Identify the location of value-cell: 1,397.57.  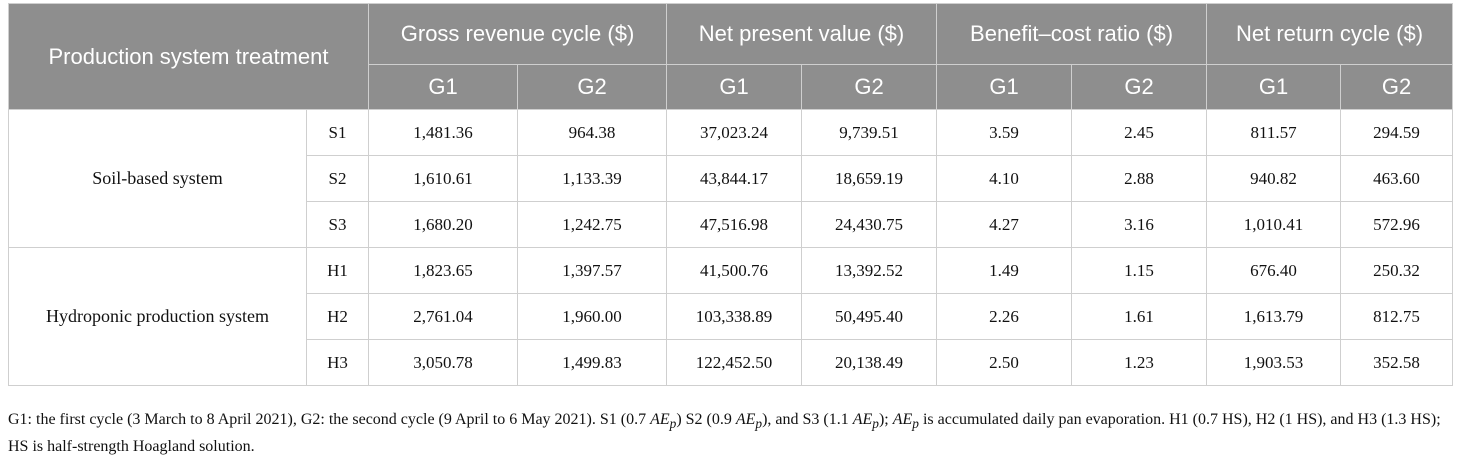
(592, 270).